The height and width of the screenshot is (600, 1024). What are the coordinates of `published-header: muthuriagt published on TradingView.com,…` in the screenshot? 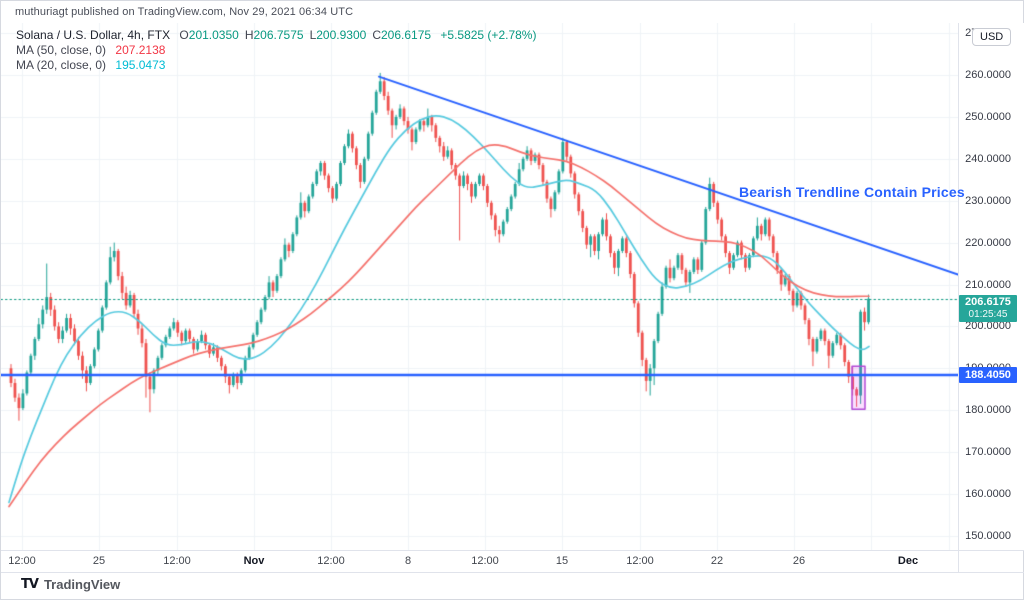 It's located at (184, 12).